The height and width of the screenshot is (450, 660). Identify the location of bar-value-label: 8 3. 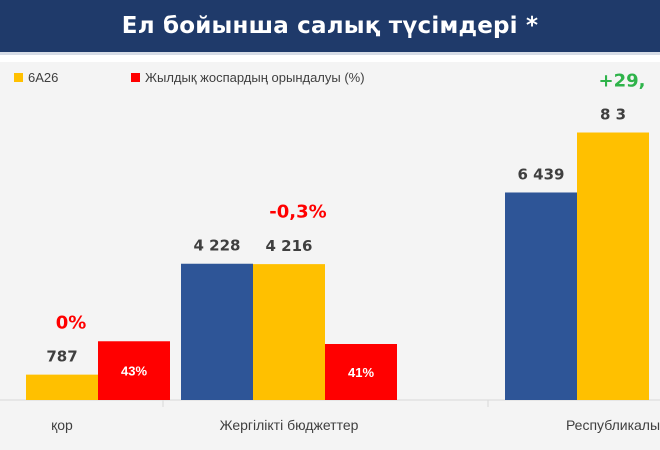
(613, 115).